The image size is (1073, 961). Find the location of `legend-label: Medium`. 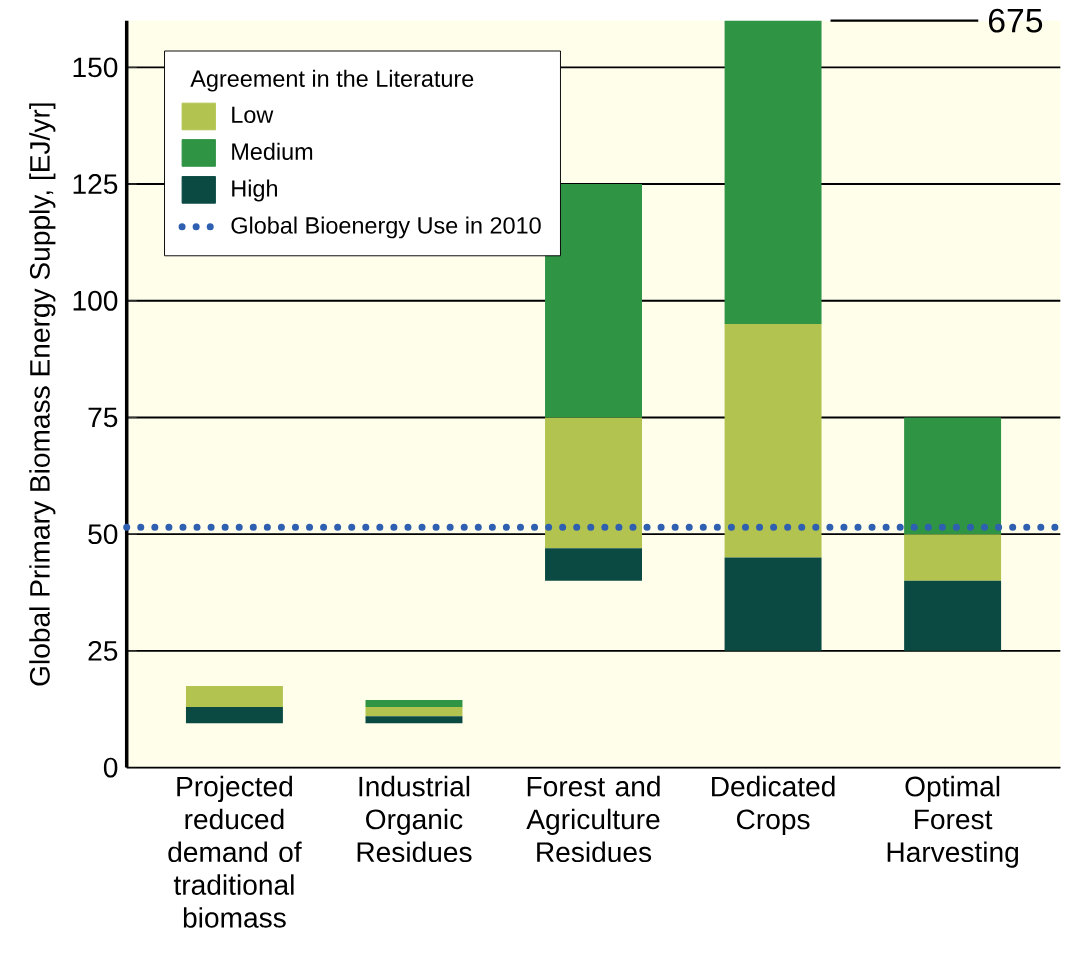

legend-label: Medium is located at coordinates (272, 151).